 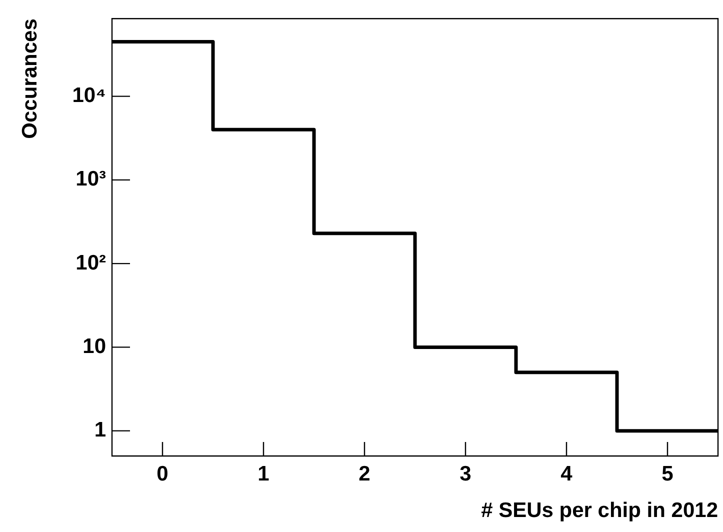 I want to click on x-tick-label: 1, so click(x=264, y=474).